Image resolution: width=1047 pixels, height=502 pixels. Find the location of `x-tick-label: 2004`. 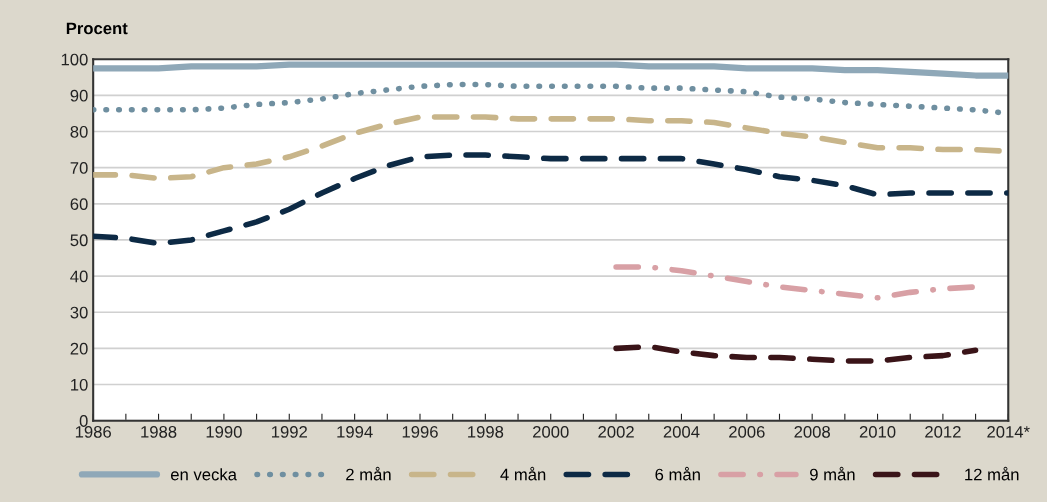

x-tick-label: 2004 is located at coordinates (681, 431).